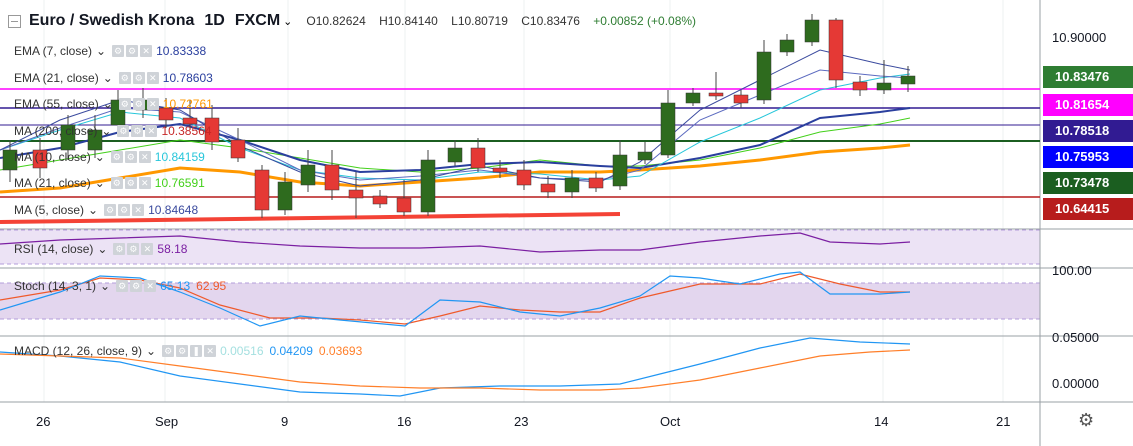 The width and height of the screenshot is (1133, 446). What do you see at coordinates (214, 20) in the screenshot?
I see `interval-label: 1D` at bounding box center [214, 20].